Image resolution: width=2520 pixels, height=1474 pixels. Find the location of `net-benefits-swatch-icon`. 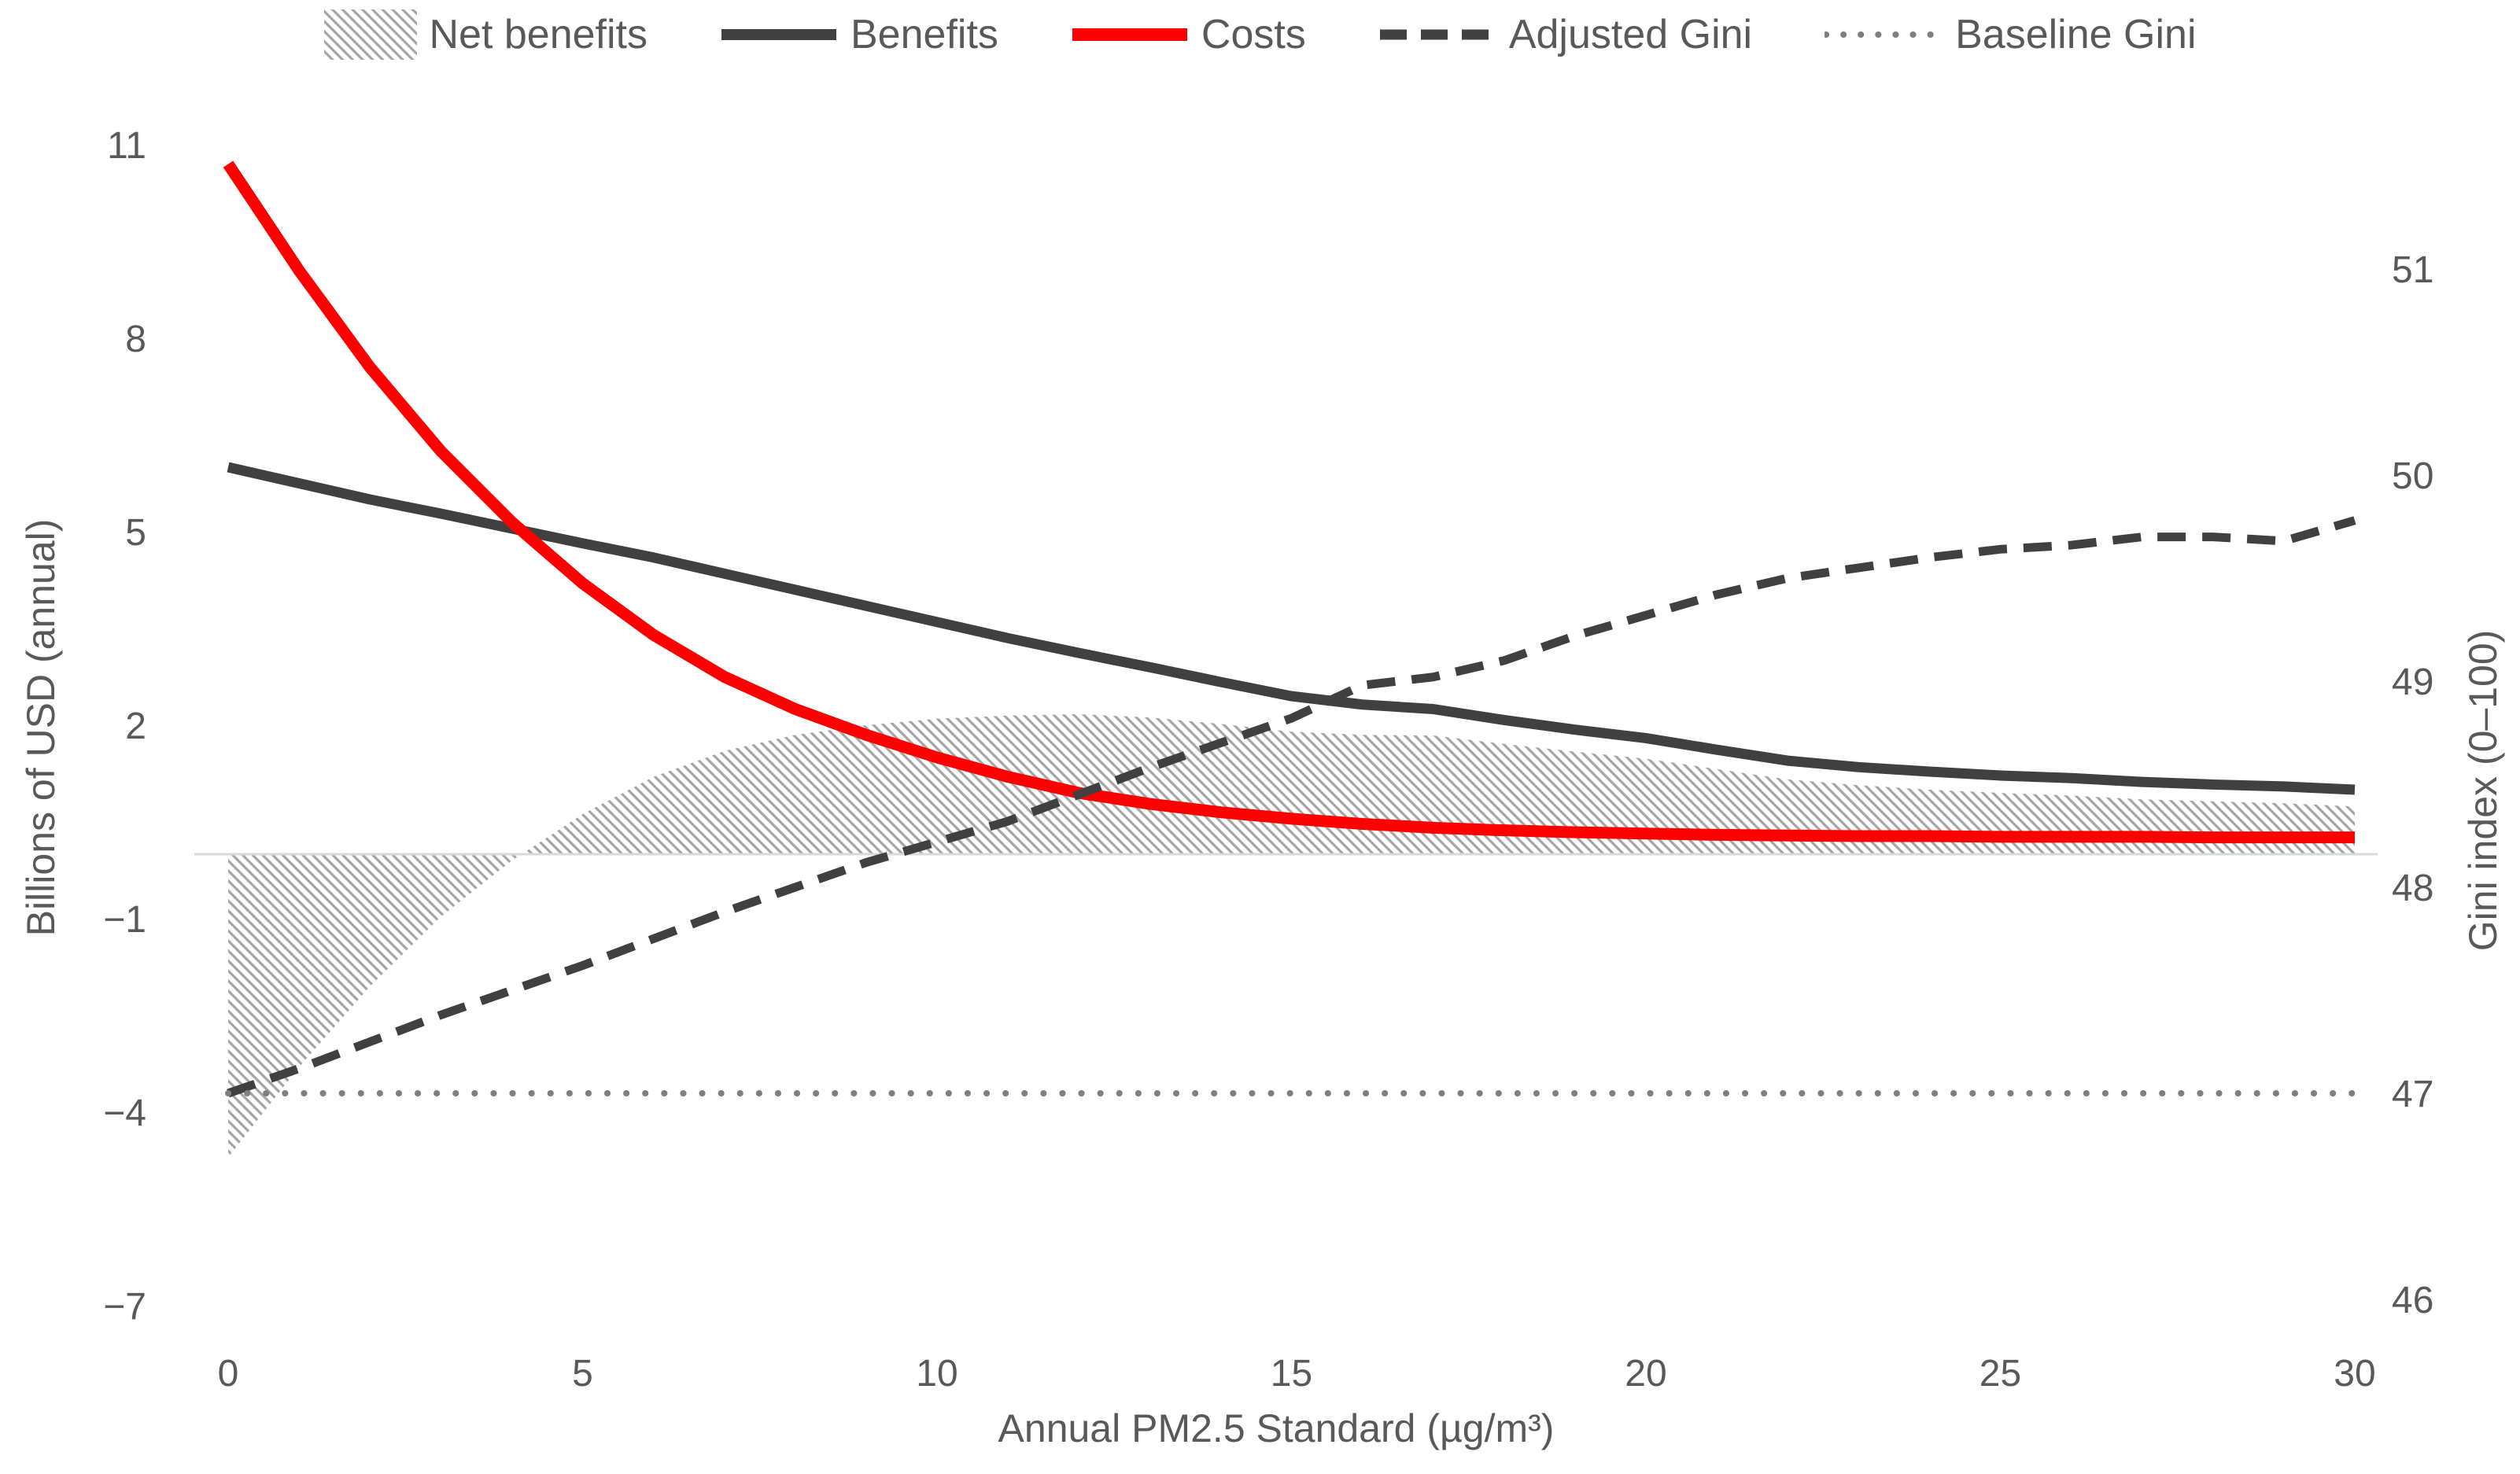

net-benefits-swatch-icon is located at coordinates (370, 34).